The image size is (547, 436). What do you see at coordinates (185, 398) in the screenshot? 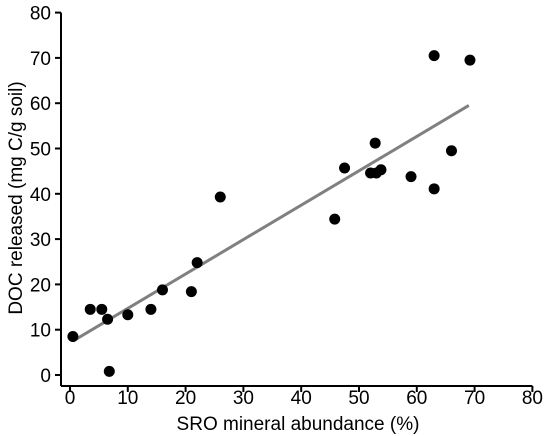
I see `x-tick-label: 20` at bounding box center [185, 398].